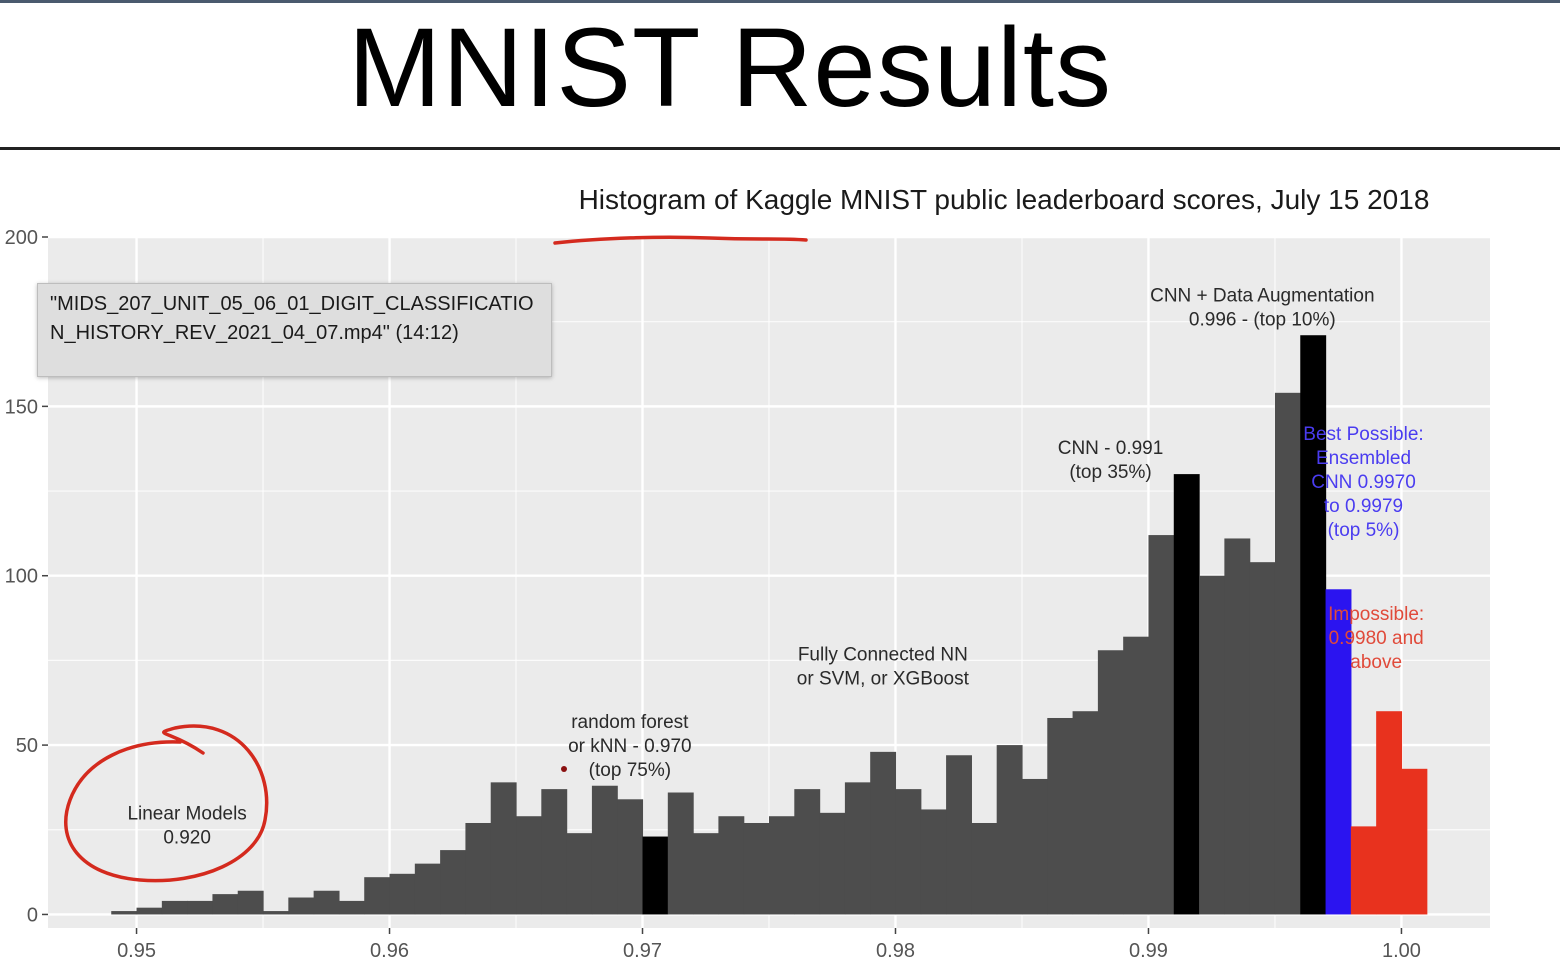 Image resolution: width=1560 pixels, height=974 pixels. I want to click on annotation-line: or kNN - 0.970, so click(630, 746).